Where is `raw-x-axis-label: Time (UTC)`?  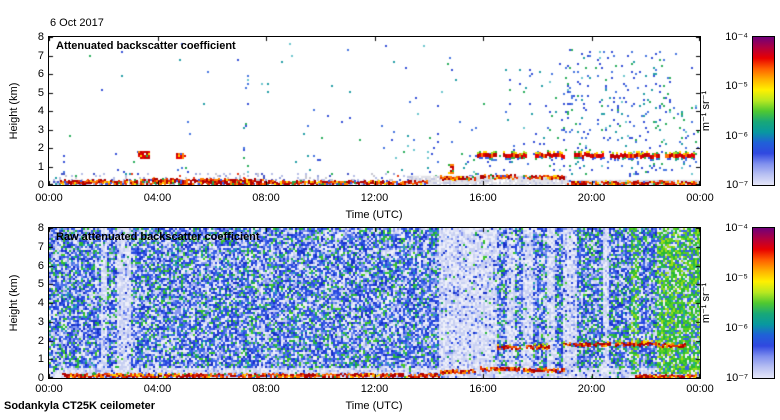 raw-x-axis-label: Time (UTC) is located at coordinates (374, 406).